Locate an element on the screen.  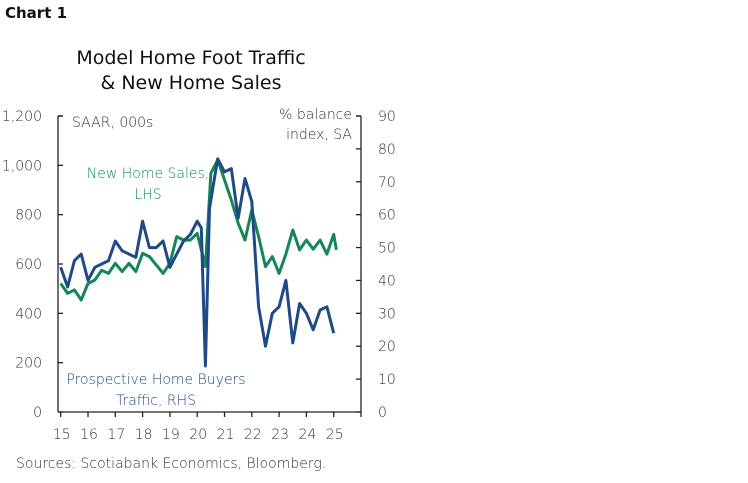
x-tick-label: 21 is located at coordinates (226, 435).